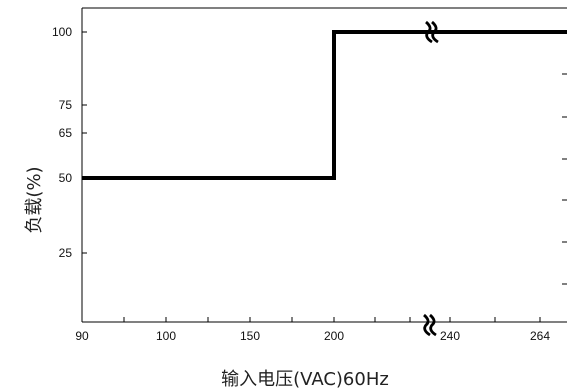  What do you see at coordinates (66, 105) in the screenshot?
I see `y-tick-label: 75` at bounding box center [66, 105].